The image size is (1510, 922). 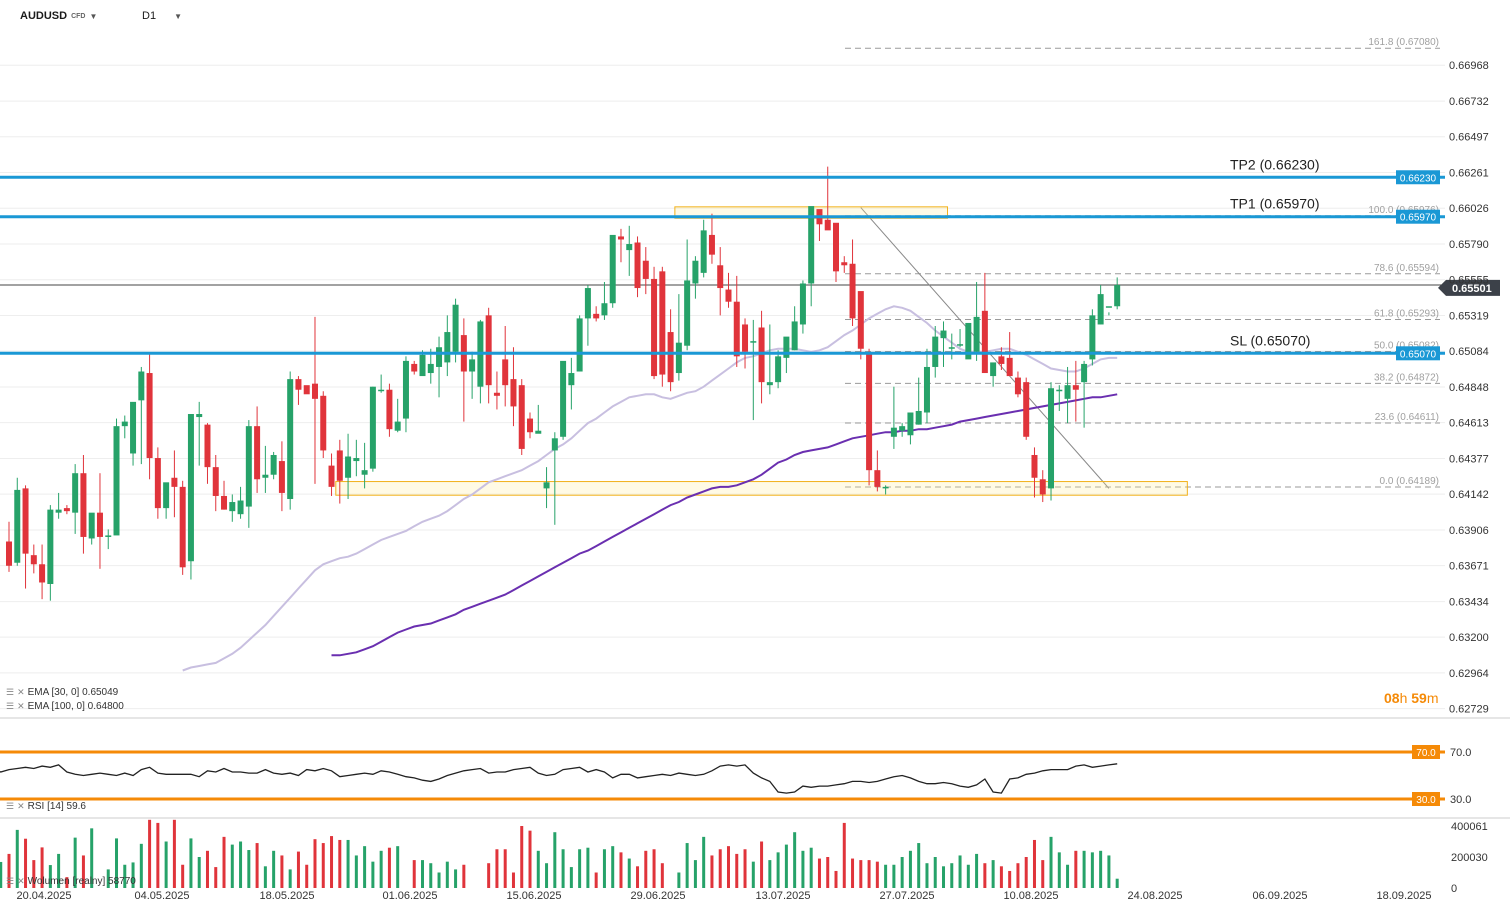 What do you see at coordinates (1406, 377) in the screenshot?
I see `fib-level-label: 38.2 (0.64872)` at bounding box center [1406, 377].